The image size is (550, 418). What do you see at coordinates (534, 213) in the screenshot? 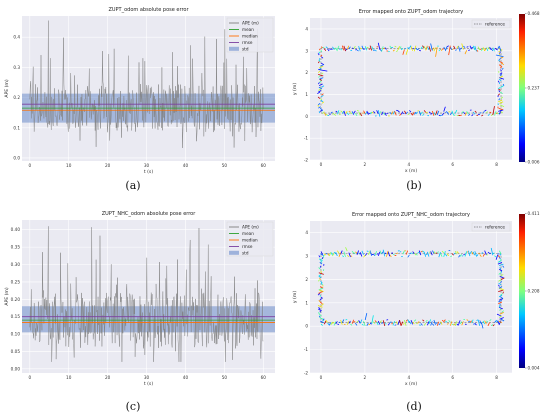
I see `colorbar-tick-label: 0.411` at bounding box center [534, 213].